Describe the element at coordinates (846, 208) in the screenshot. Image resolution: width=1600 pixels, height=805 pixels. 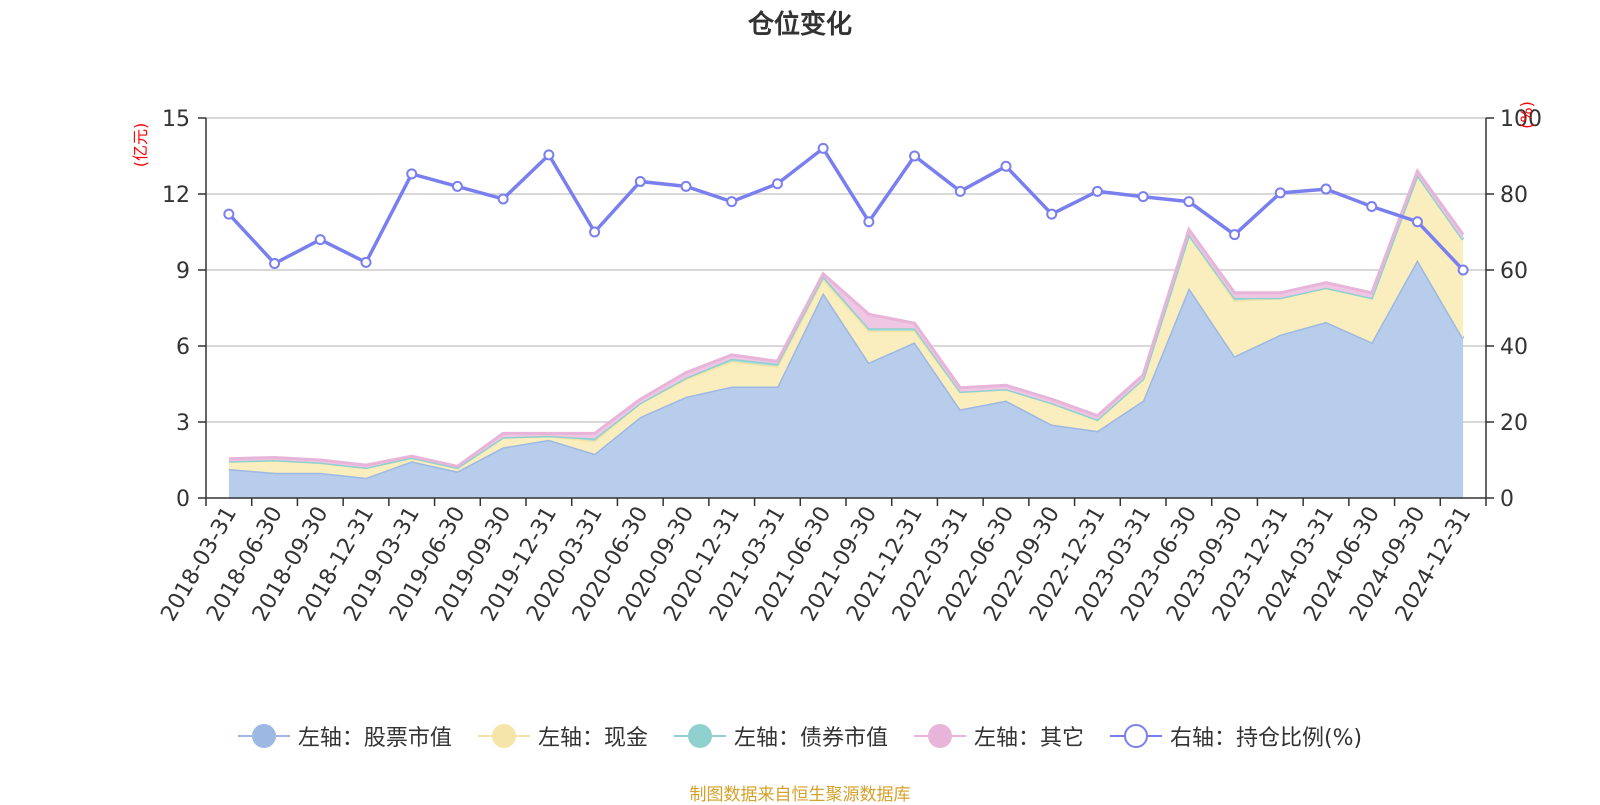
I see `position-ratio-line` at that location.